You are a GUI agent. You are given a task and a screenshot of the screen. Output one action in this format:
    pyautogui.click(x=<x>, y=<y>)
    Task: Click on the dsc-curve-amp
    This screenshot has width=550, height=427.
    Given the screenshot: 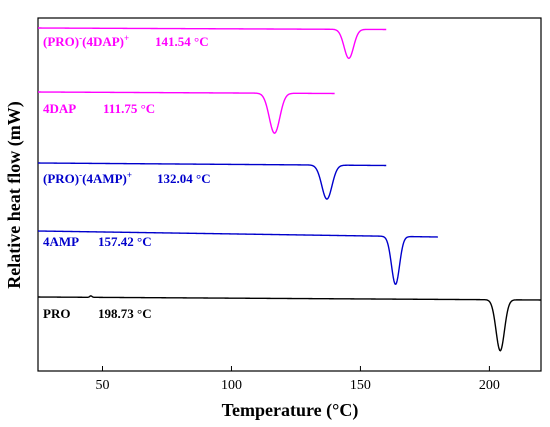 What is the action you would take?
    pyautogui.click(x=237, y=258)
    